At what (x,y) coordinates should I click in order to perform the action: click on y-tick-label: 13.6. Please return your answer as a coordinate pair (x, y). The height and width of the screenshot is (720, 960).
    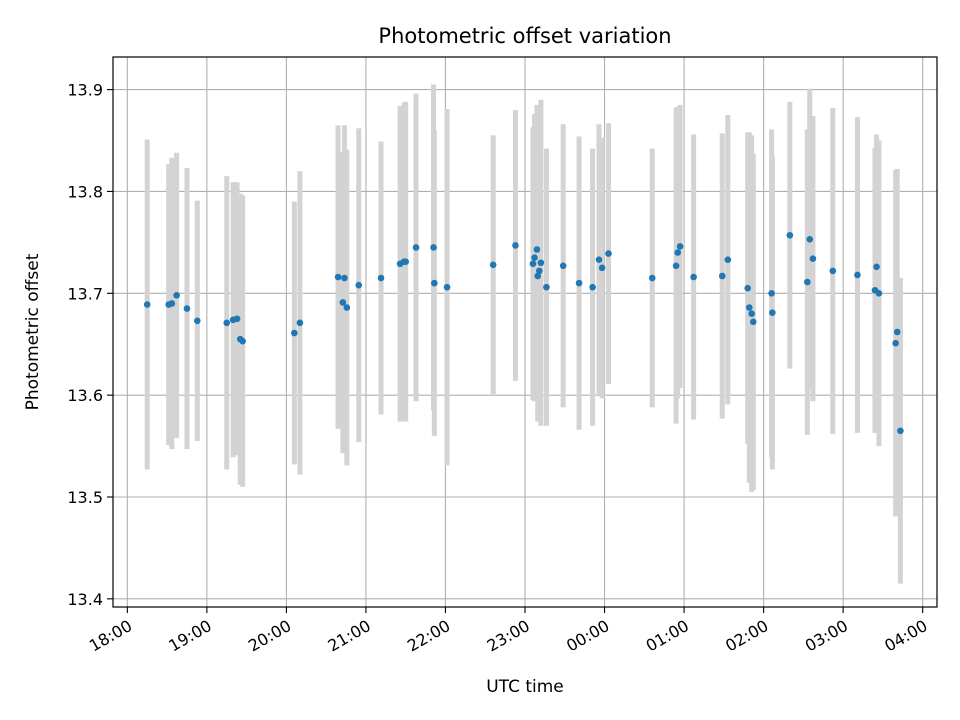
    Looking at the image, I should click on (85, 395).